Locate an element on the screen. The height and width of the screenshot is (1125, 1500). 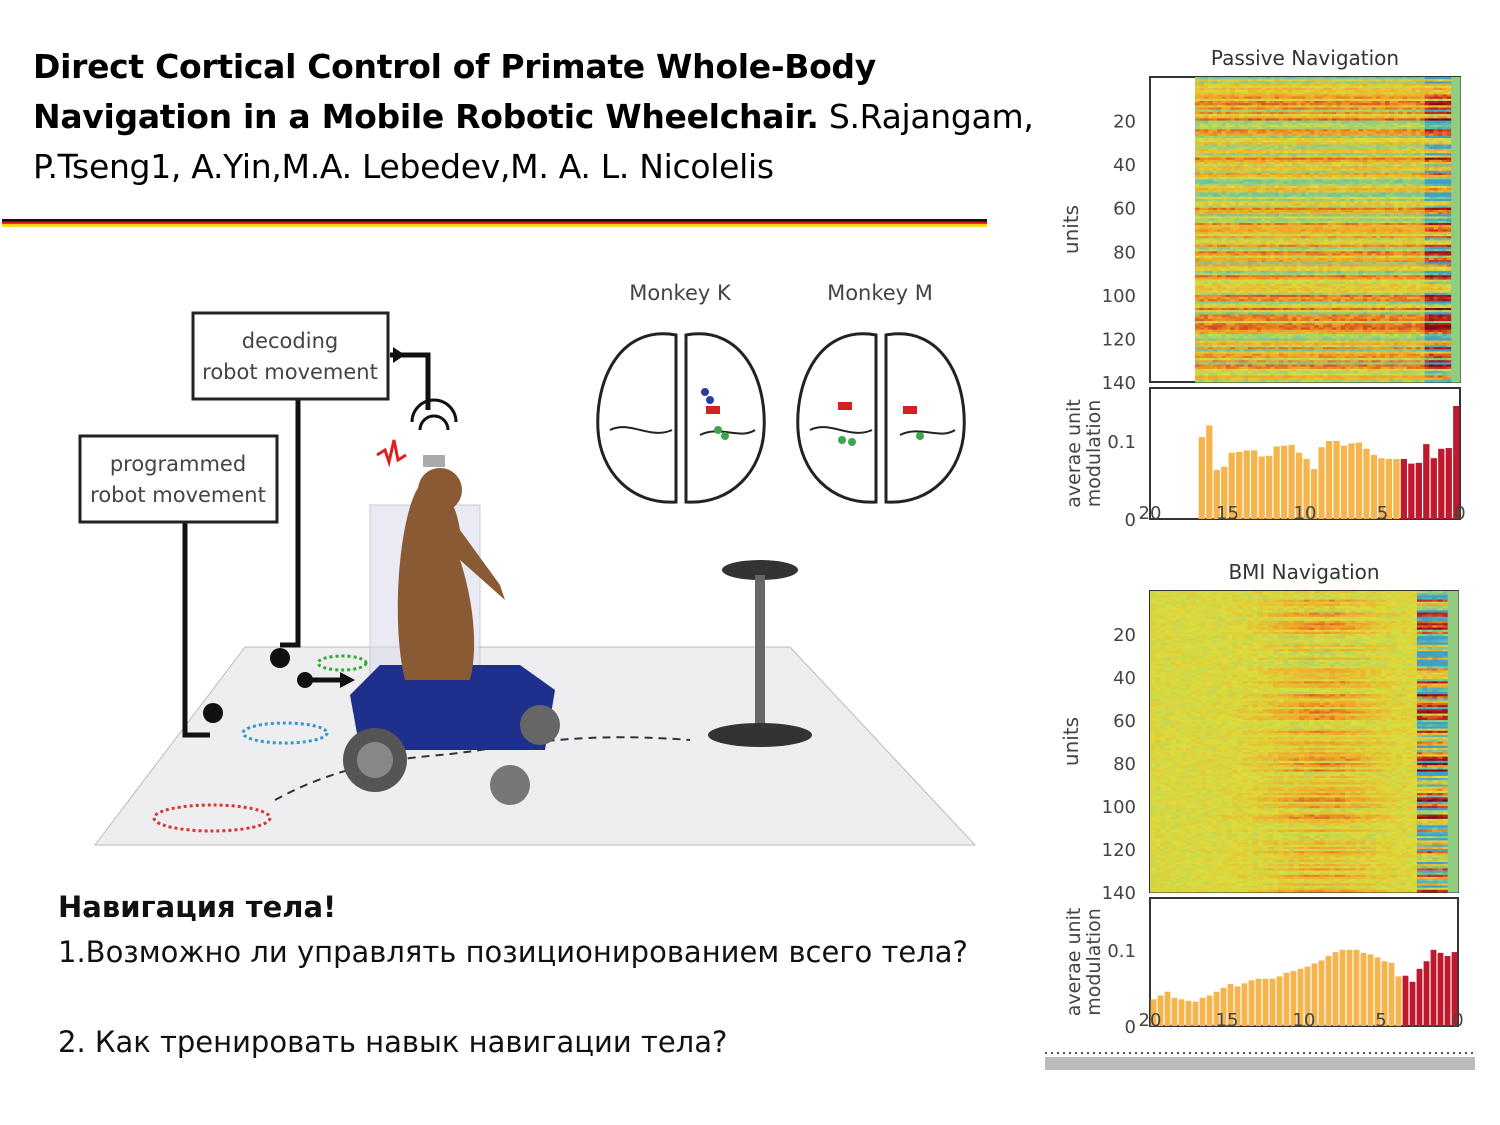
heatmap-title: Passive Navigation is located at coordinates (1305, 58).